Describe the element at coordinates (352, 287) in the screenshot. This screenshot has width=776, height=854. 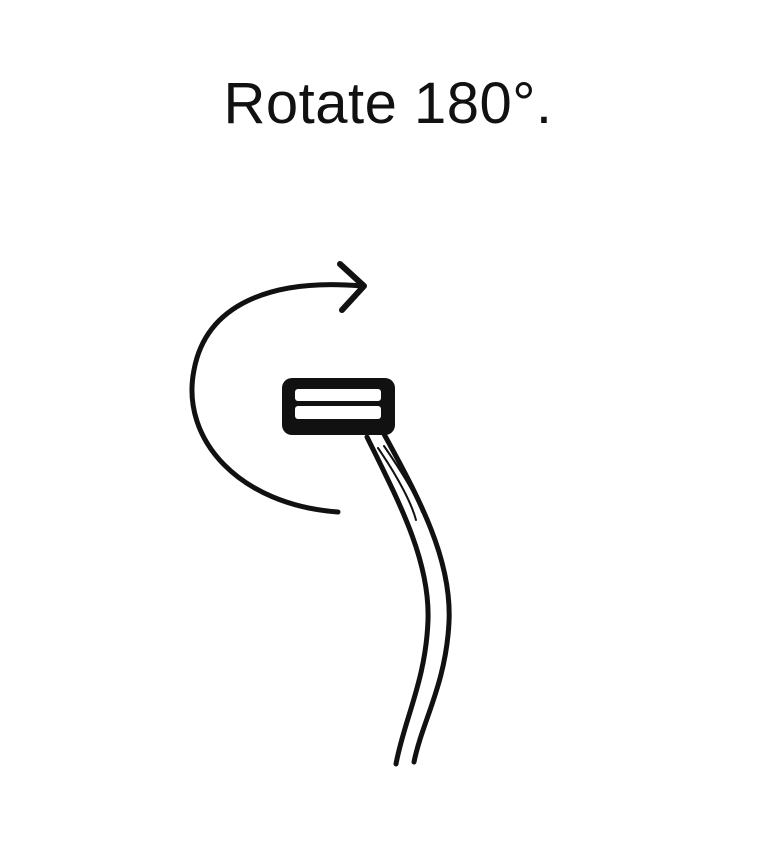
I see `arrow-head` at that location.